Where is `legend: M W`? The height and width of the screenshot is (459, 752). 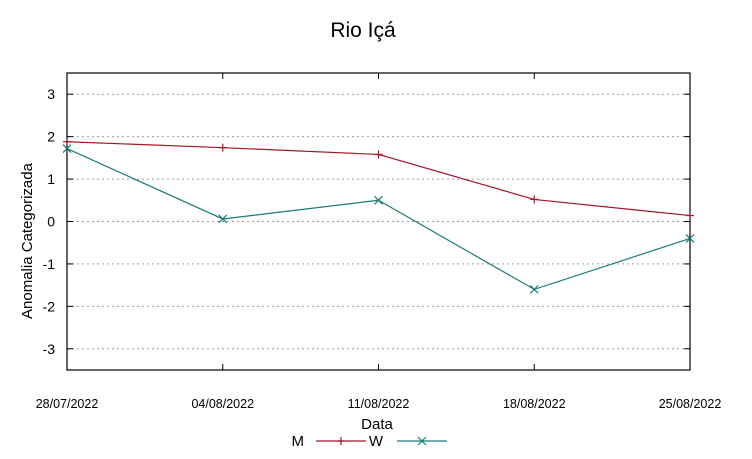
legend: M W is located at coordinates (369, 441).